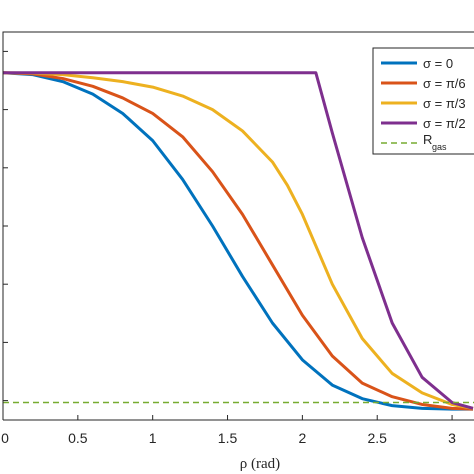 This screenshot has width=474, height=474. I want to click on legend-label: σ = 0, so click(438, 63).